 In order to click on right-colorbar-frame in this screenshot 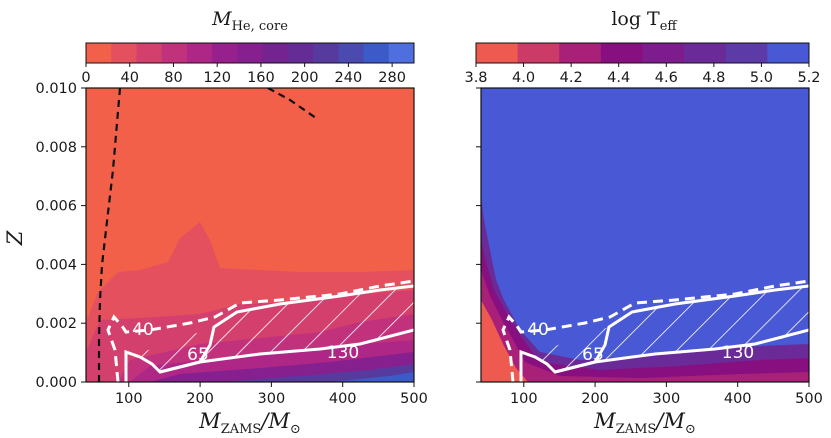, I will do `click(642, 53)`.